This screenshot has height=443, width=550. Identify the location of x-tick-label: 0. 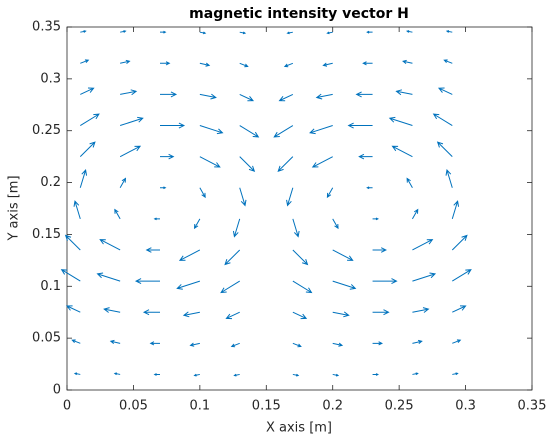
(67, 406).